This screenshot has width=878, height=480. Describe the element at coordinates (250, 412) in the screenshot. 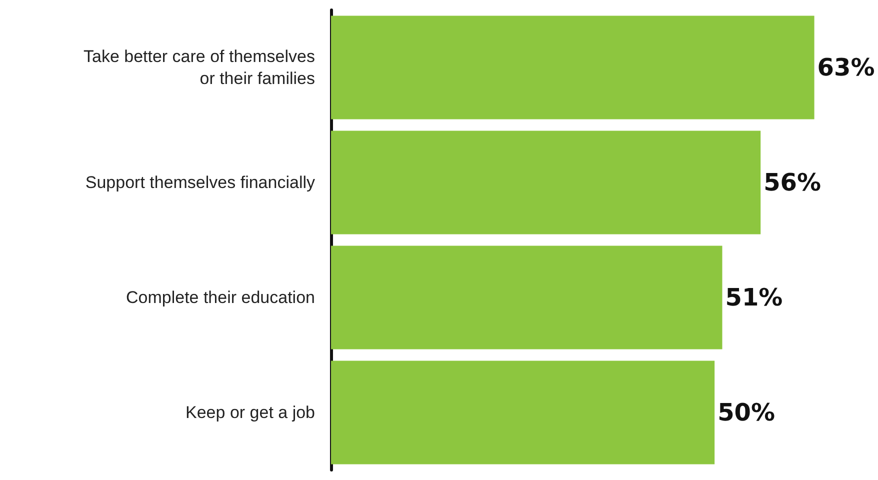

I see `y-tick-label: Keep or get a job` at that location.